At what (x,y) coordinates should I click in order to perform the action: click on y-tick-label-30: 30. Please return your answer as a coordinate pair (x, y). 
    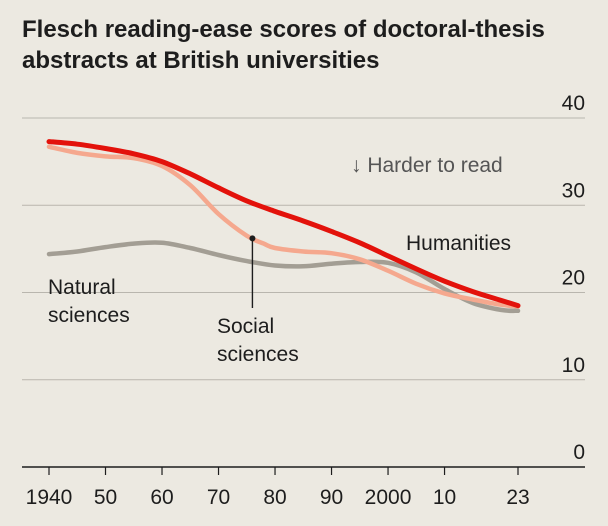
    Looking at the image, I should click on (573, 190).